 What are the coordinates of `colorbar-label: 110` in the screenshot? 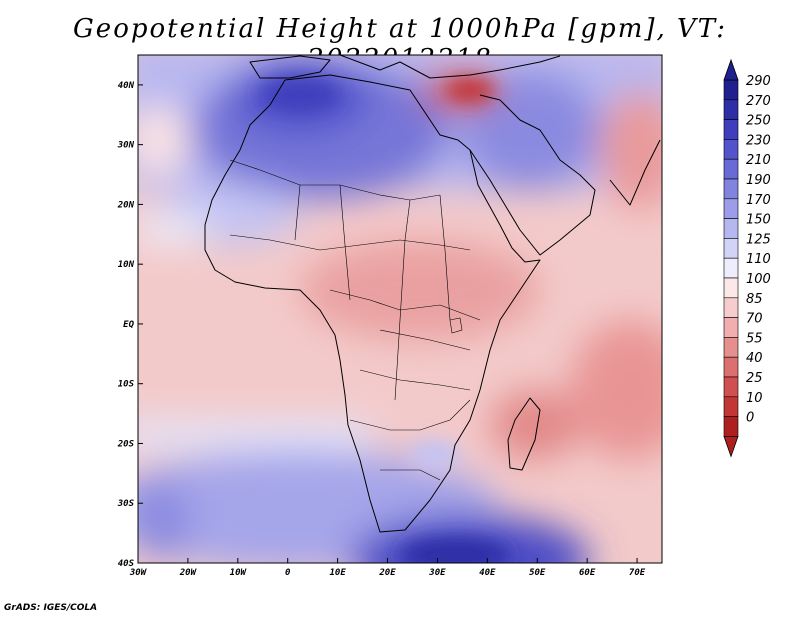 It's located at (758, 259).